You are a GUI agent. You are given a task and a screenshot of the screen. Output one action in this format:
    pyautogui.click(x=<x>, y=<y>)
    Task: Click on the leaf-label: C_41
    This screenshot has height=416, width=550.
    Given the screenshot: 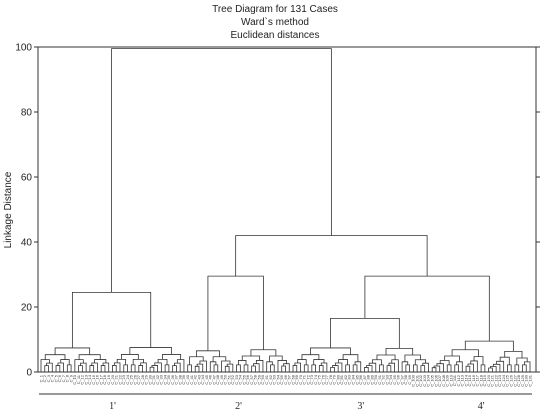 What is the action you would take?
    pyautogui.click(x=191, y=379)
    